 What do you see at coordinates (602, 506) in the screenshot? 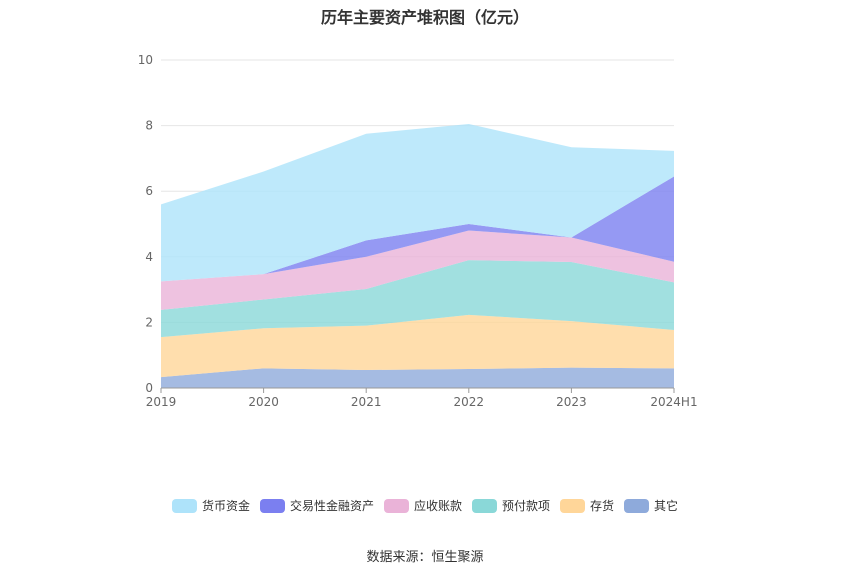
I see `legend-label: 存货` at bounding box center [602, 506].